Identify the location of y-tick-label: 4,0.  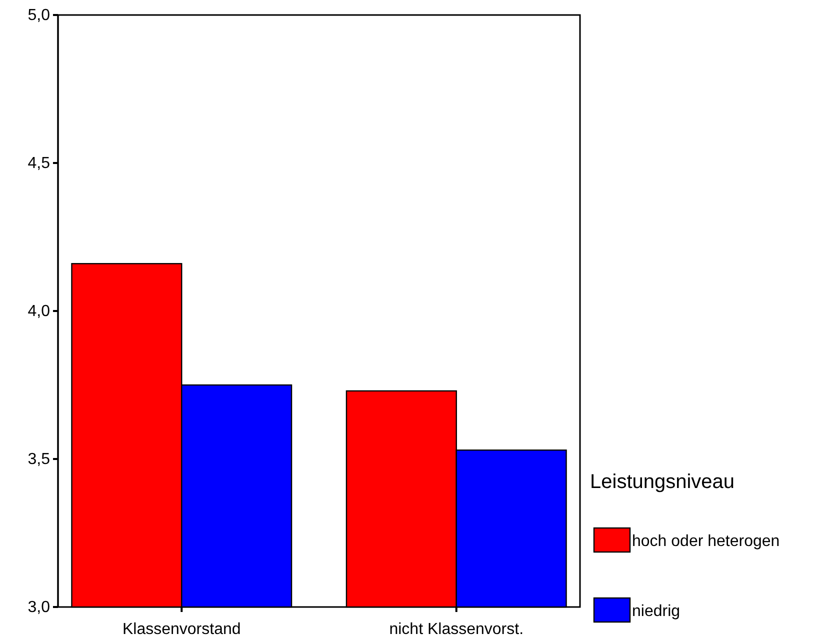
(39, 311).